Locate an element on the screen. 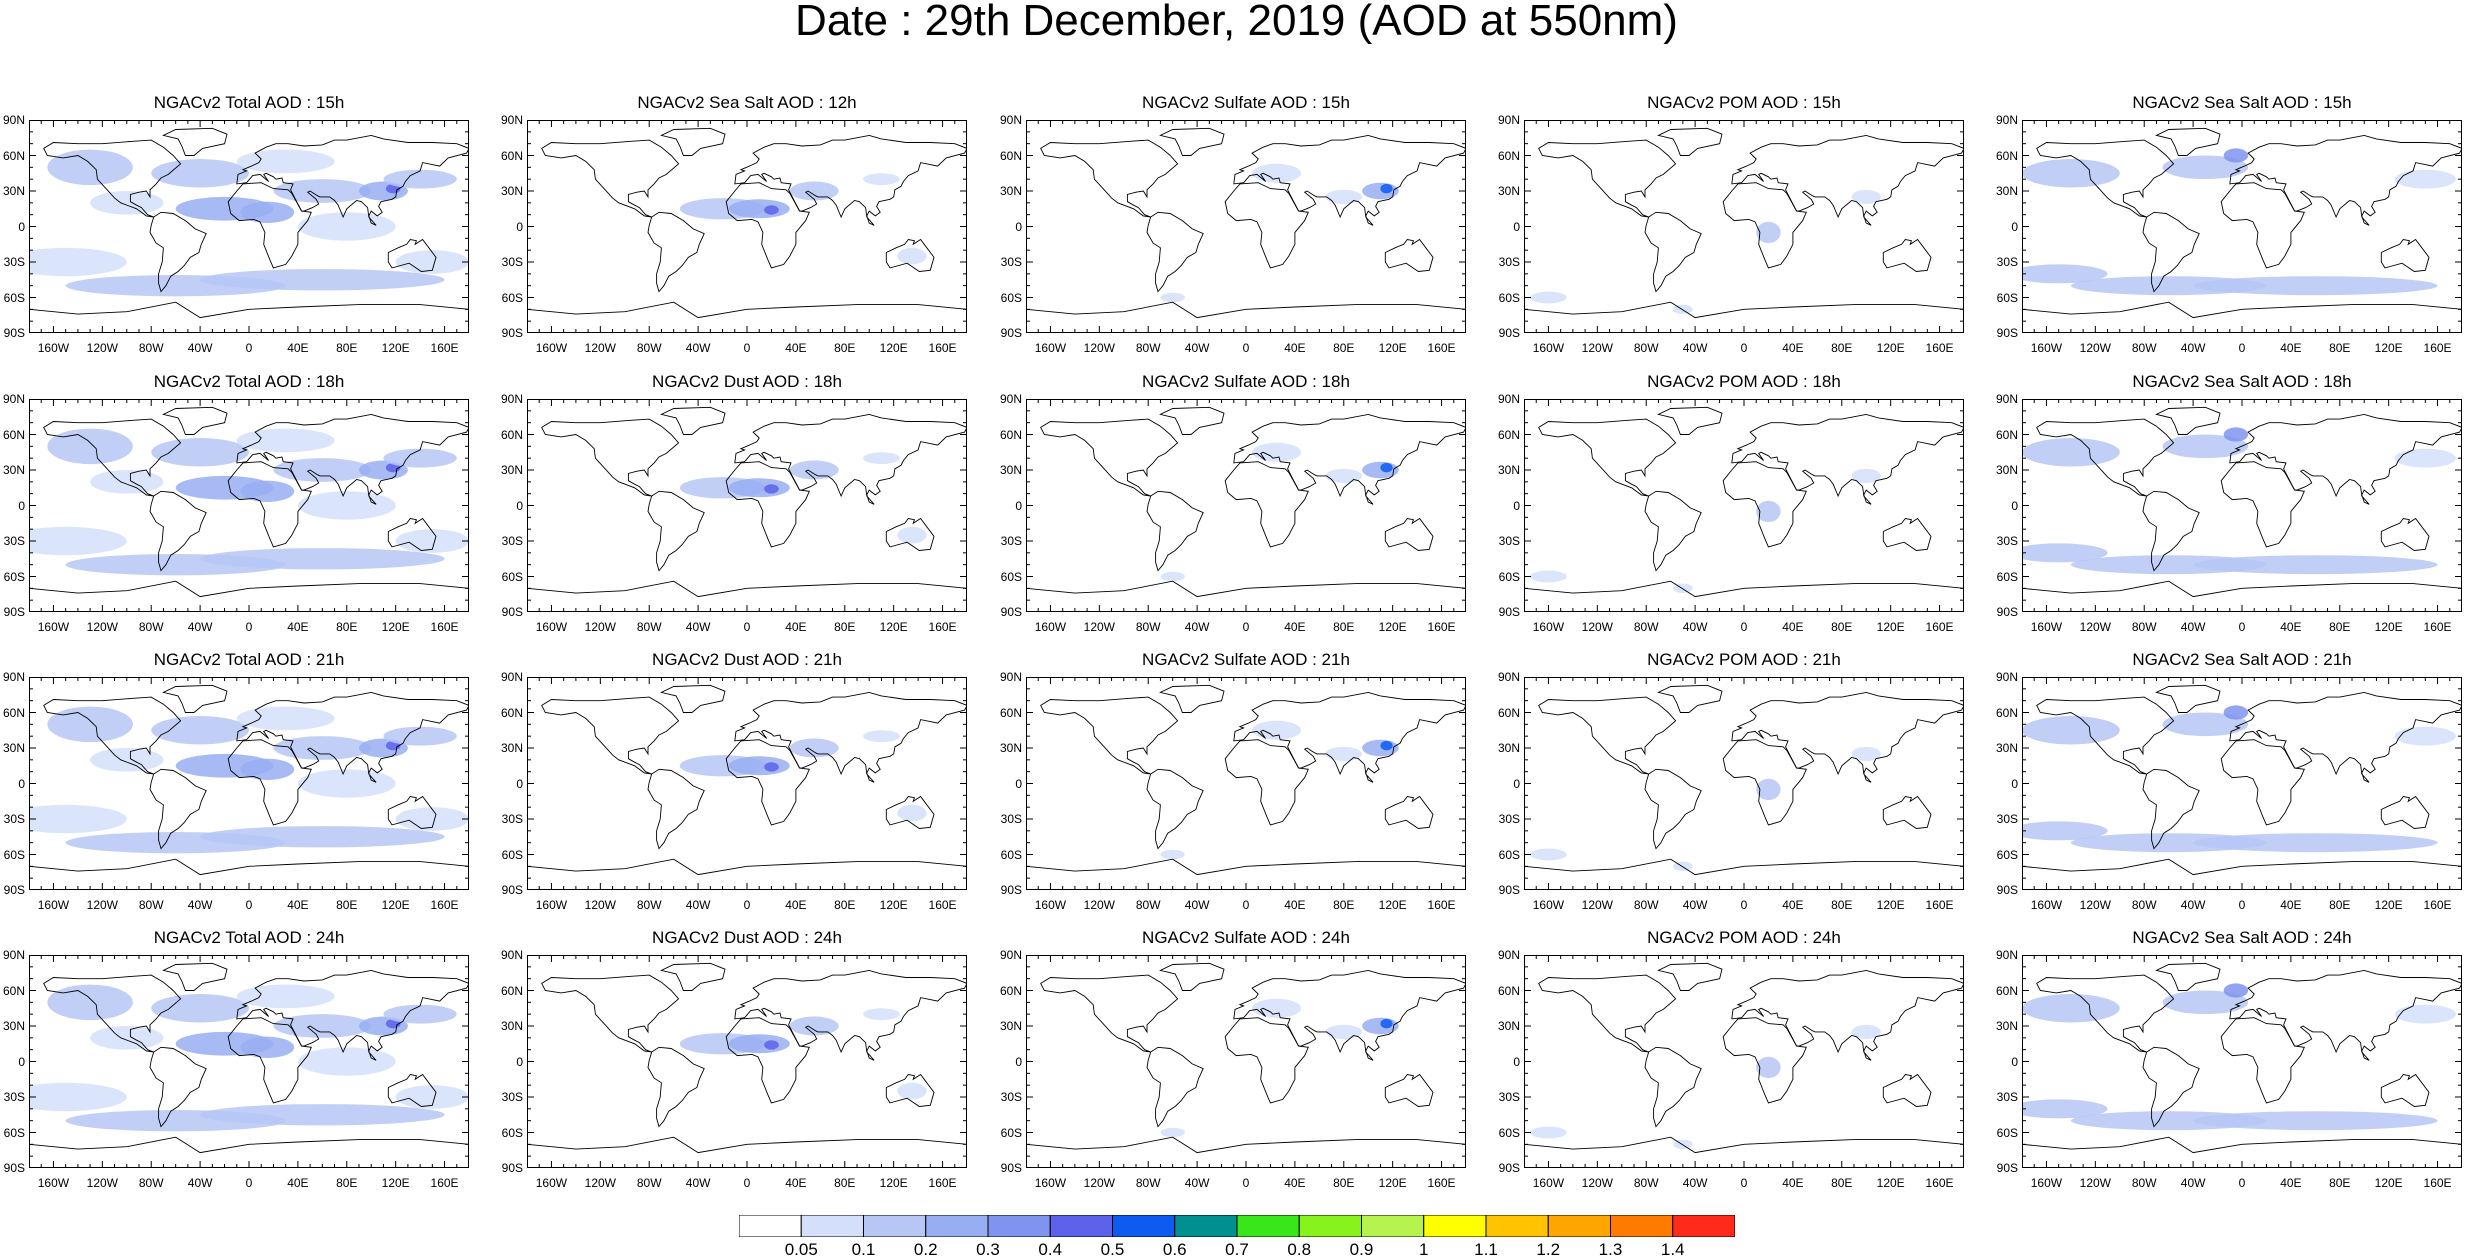 Image resolution: width=2473 pixels, height=1260 pixels. colorbar-label: 0.7 is located at coordinates (1237, 1249).